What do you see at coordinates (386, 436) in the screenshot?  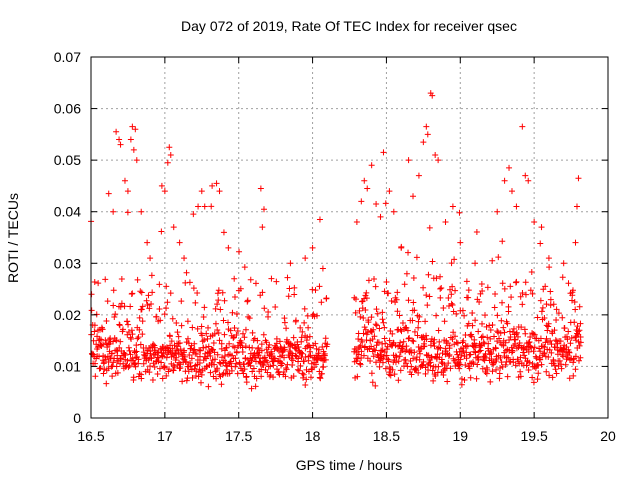 I see `x-tick-label: 18.5` at bounding box center [386, 436].